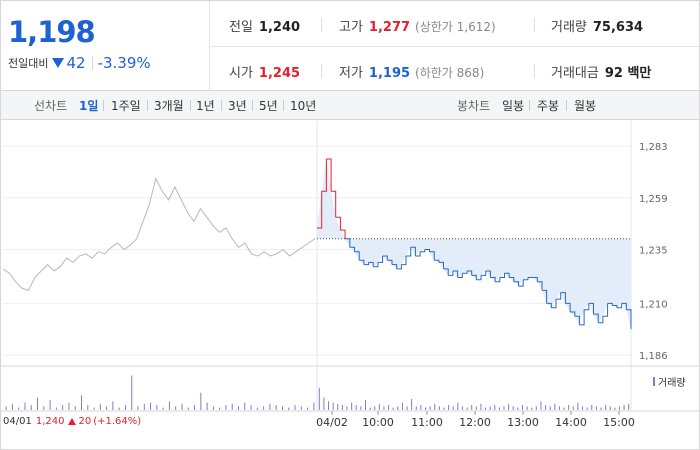 Image resolution: width=700 pixels, height=450 pixels. Describe the element at coordinates (28, 63) in the screenshot. I see `change-label: 전일대비` at that location.